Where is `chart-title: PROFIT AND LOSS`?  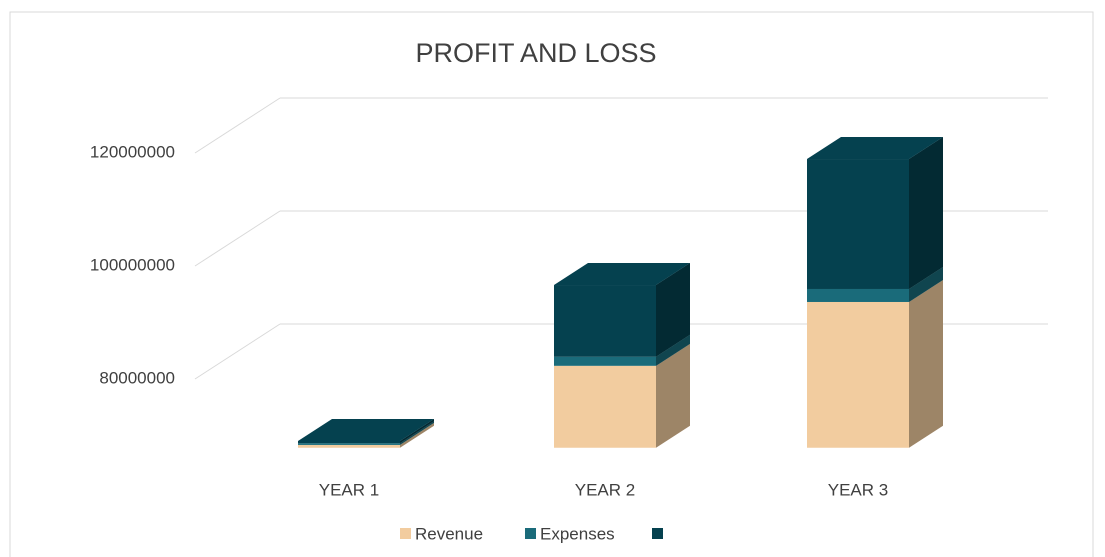 chart-title: PROFIT AND LOSS is located at coordinates (535, 53).